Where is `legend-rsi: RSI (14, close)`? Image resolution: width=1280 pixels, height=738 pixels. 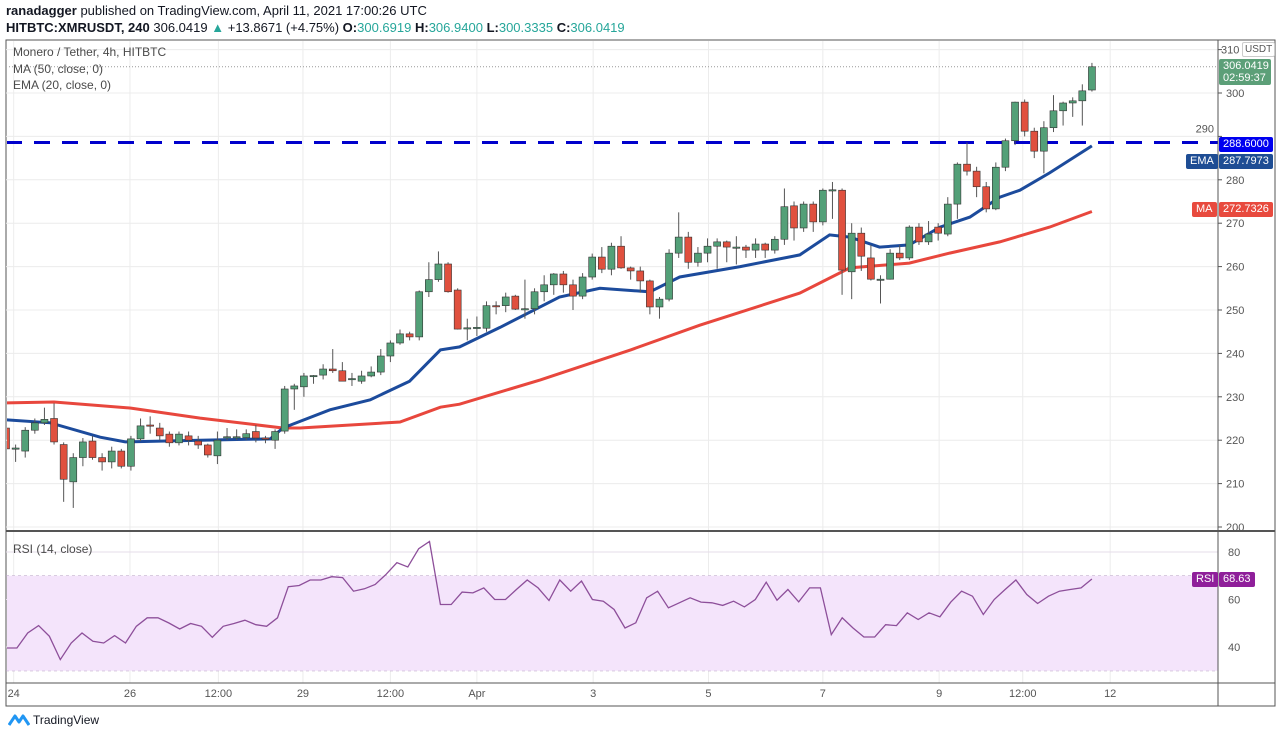 legend-rsi: RSI (14, close) is located at coordinates (53, 549).